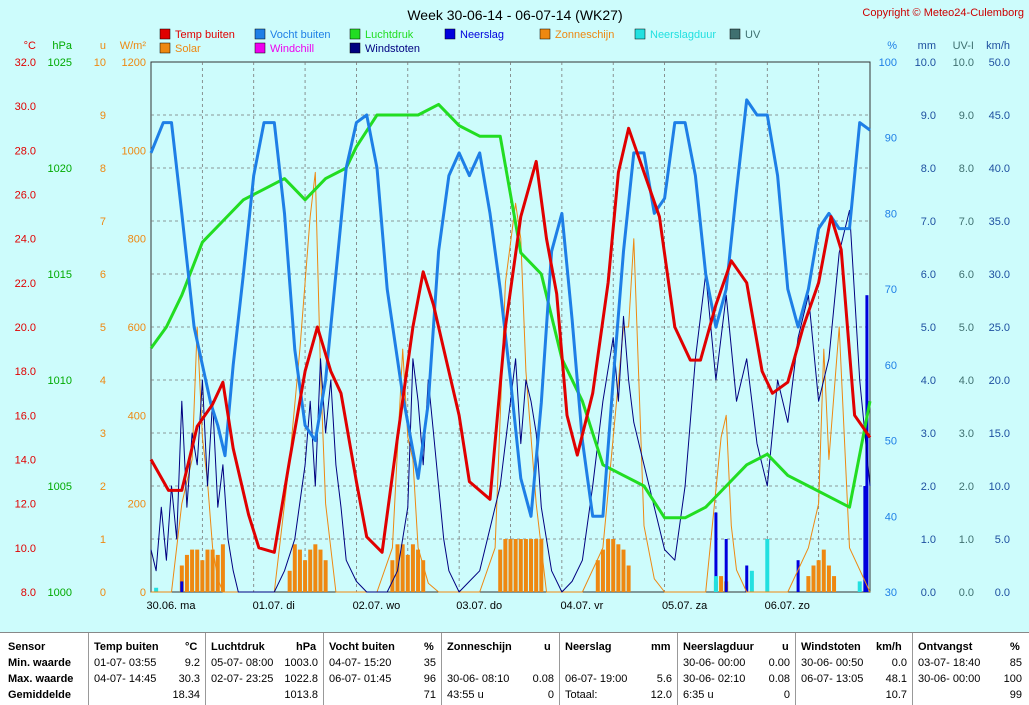 This screenshot has height=705, width=1029. I want to click on table-cell: 100, so click(1012, 679).